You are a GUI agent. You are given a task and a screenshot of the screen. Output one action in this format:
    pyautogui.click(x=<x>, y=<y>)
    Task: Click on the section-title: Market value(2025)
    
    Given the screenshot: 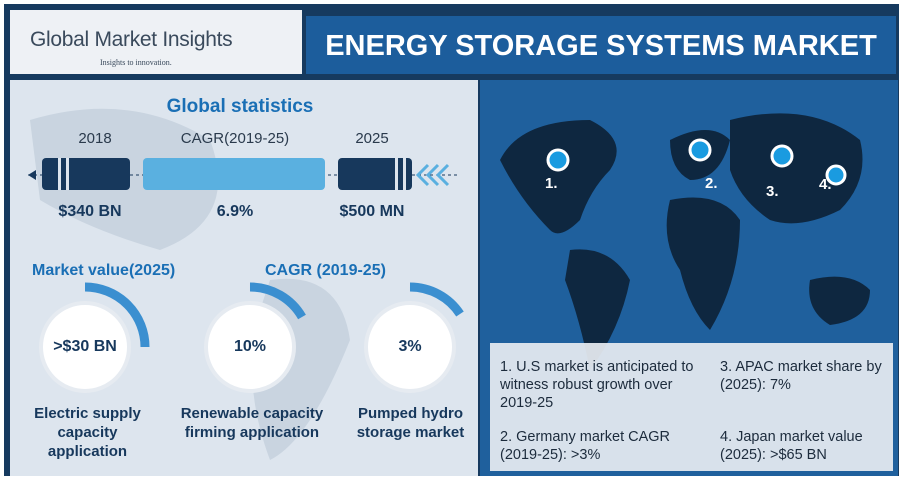 What is the action you would take?
    pyautogui.click(x=104, y=270)
    